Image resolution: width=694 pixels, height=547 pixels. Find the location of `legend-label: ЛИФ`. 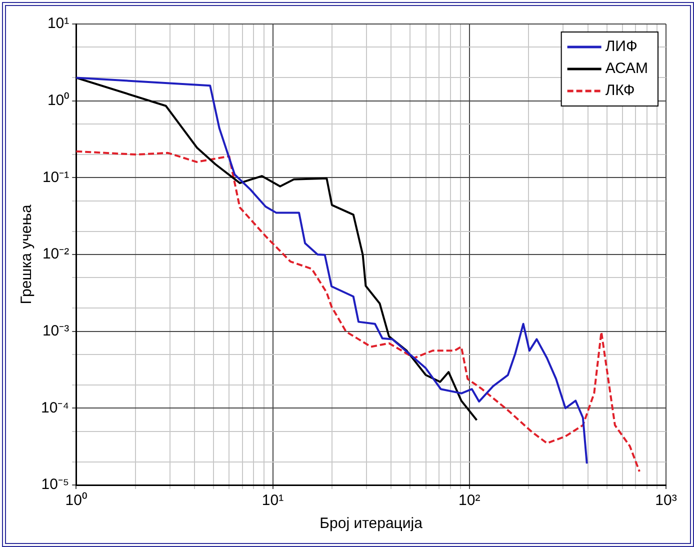

legend-label: ЛИФ is located at coordinates (621, 47).